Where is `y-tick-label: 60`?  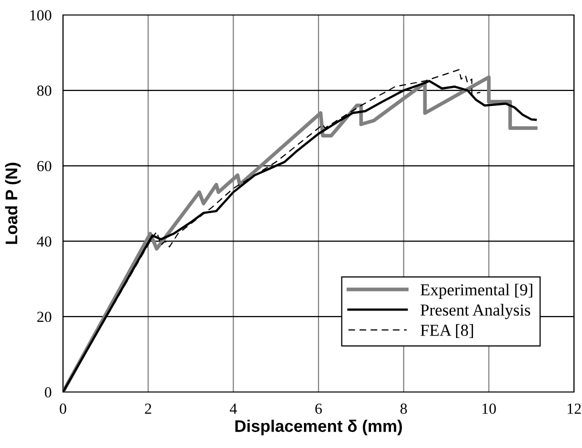
y-tick-label: 60 is located at coordinates (44, 166).